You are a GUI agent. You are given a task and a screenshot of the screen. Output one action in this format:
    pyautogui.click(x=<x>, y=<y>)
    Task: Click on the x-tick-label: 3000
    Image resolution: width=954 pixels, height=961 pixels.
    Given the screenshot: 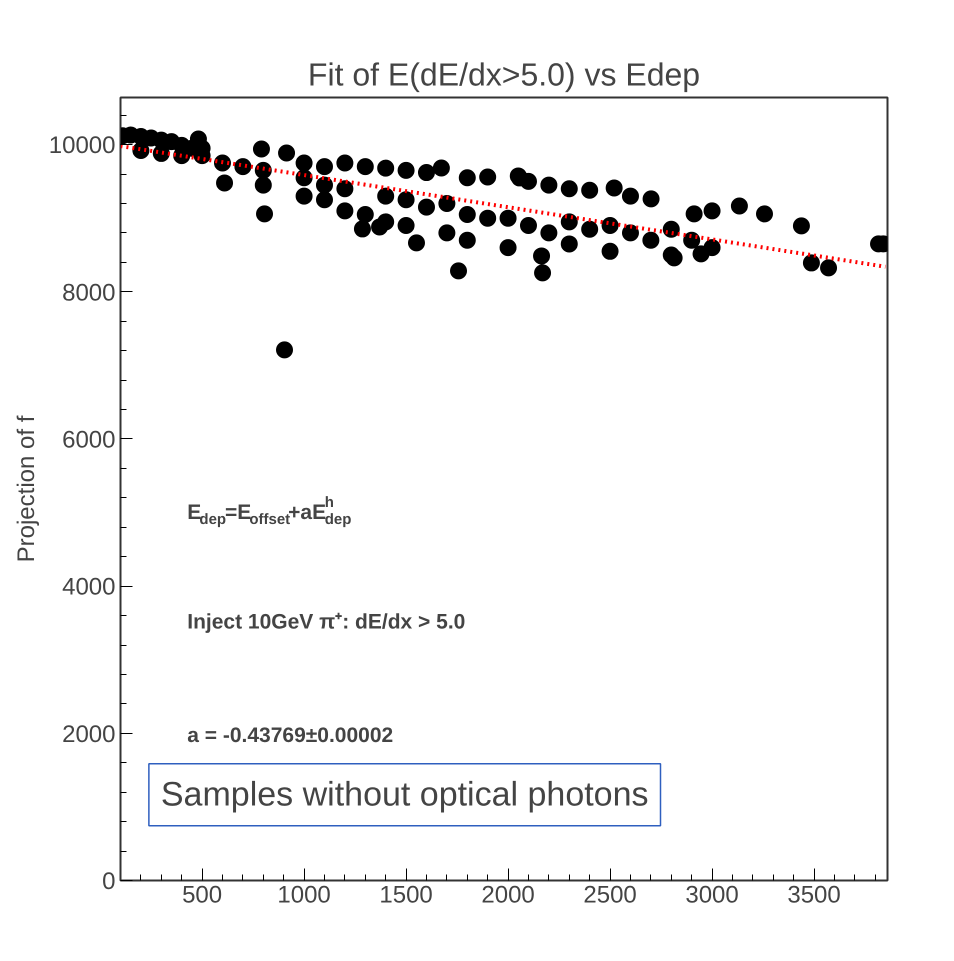 What is the action you would take?
    pyautogui.click(x=712, y=895)
    